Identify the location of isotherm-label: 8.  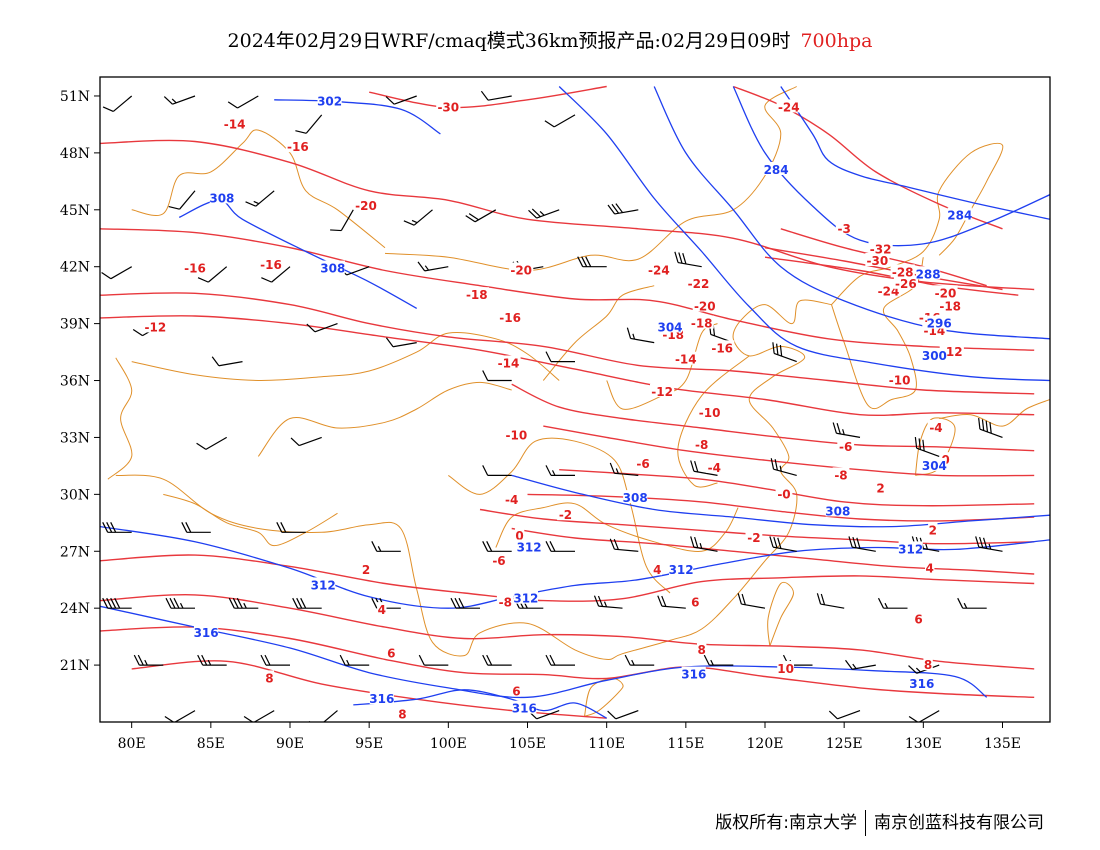
(702, 650).